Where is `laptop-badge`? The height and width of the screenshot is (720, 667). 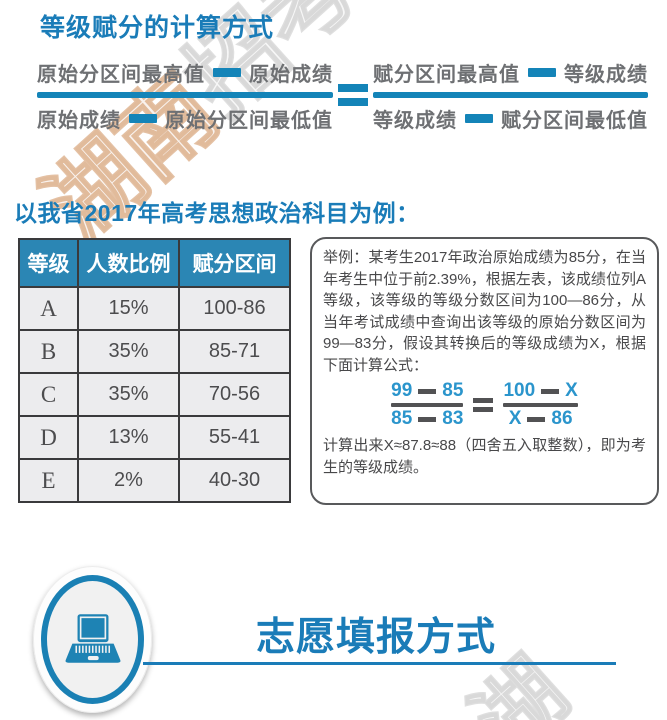
laptop-badge is located at coordinates (92, 639).